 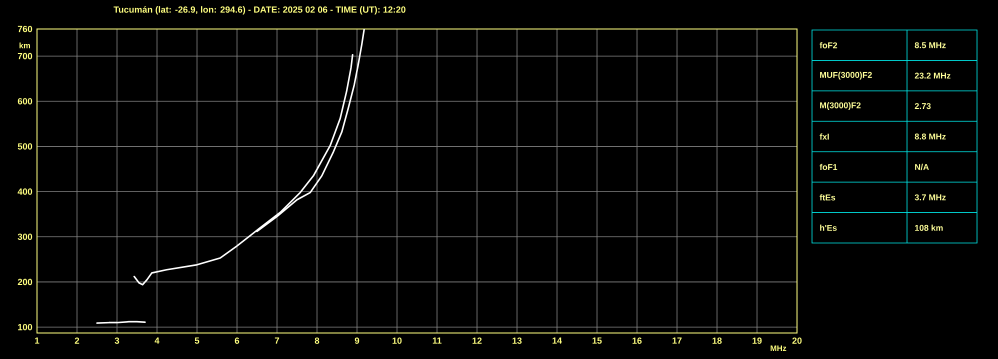 I want to click on x-tick-label: 3, so click(x=117, y=341).